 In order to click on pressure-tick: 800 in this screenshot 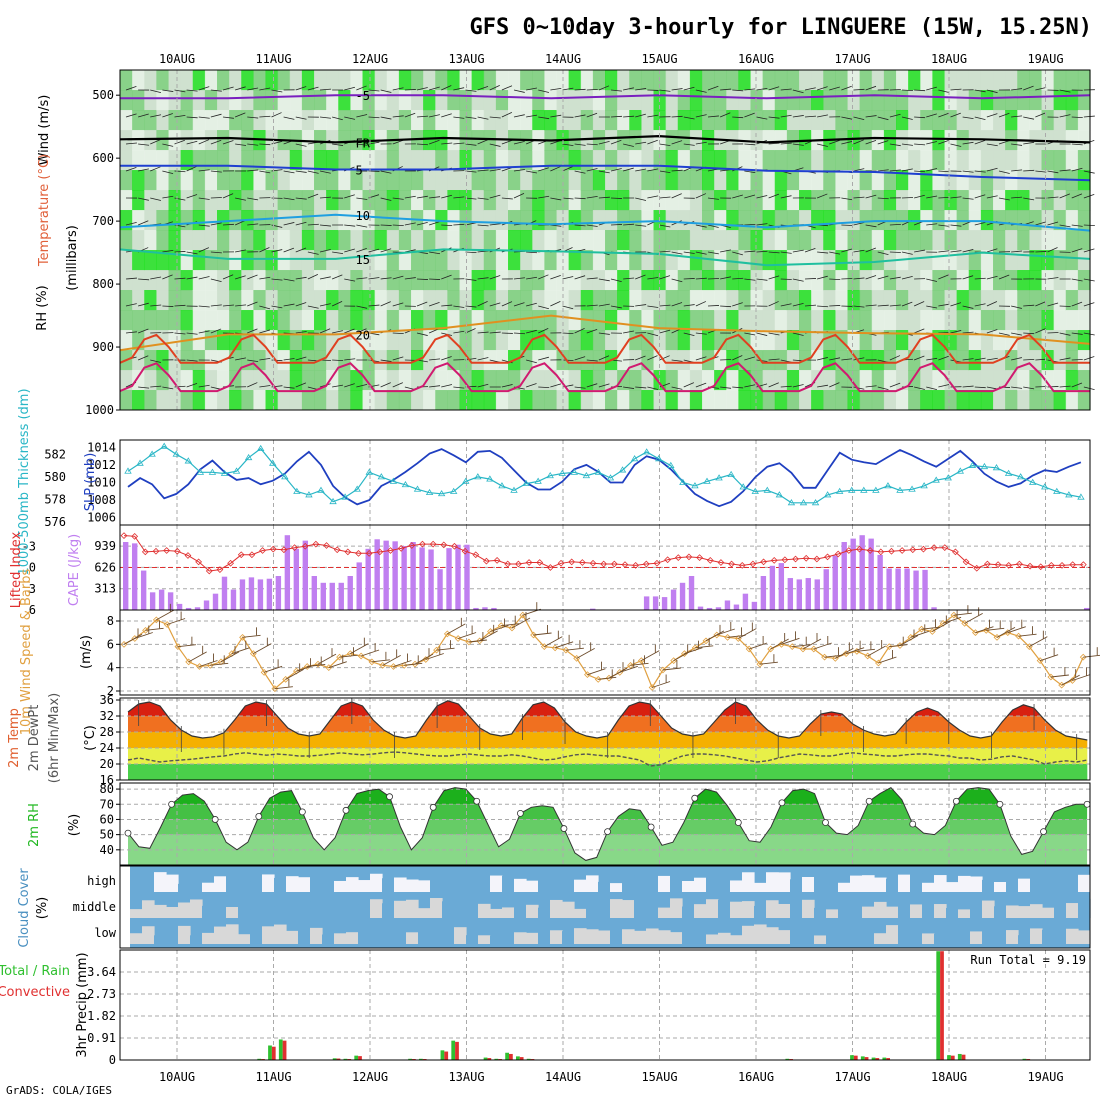, I will do `click(103, 284)`.